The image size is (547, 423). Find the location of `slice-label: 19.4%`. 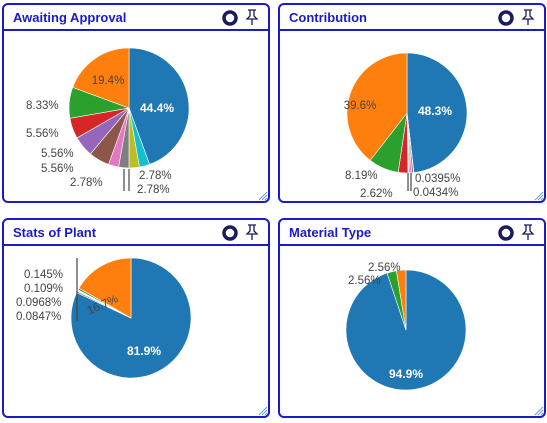

slice-label: 19.4% is located at coordinates (108, 81).